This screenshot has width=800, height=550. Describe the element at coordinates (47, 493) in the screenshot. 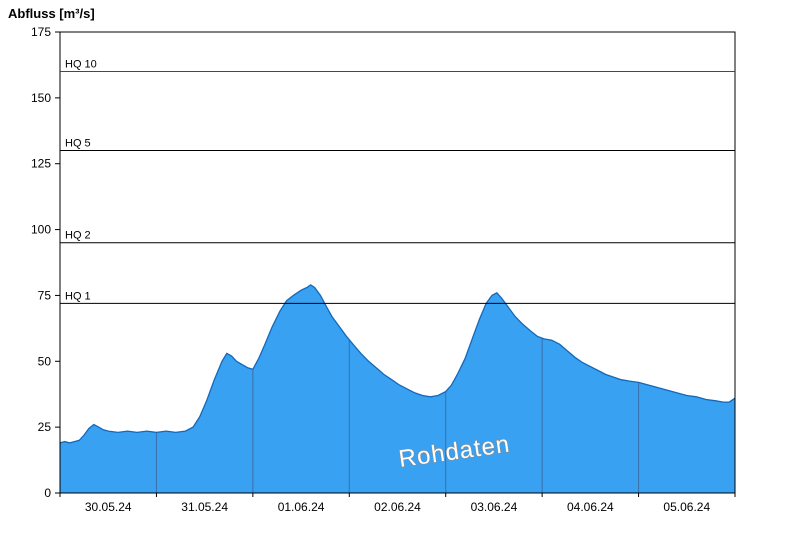

I see `y-tick-label: 0` at that location.